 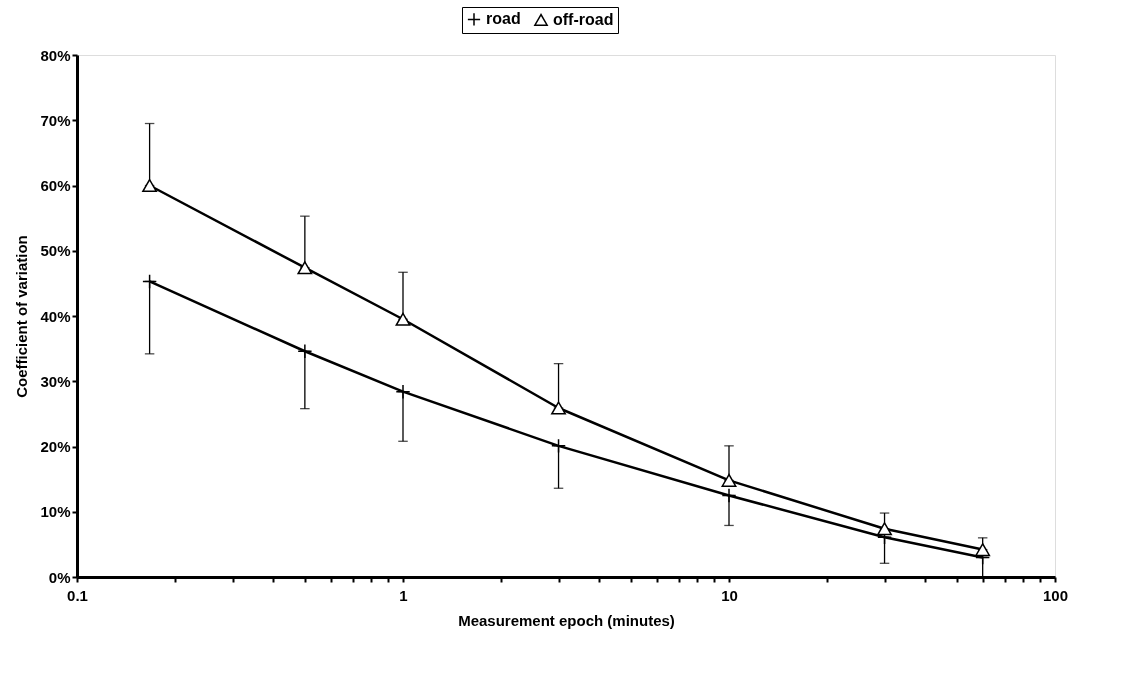 I want to click on legend-label: road, so click(x=503, y=19).